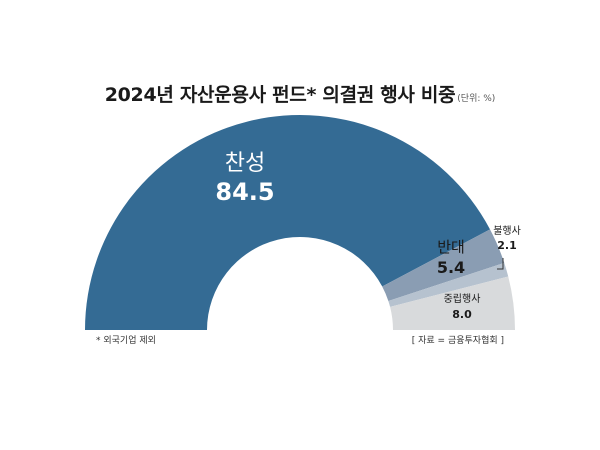 The height and width of the screenshot is (450, 600). What do you see at coordinates (476, 99) in the screenshot?
I see `chart-unit: (단위: %)` at bounding box center [476, 99].